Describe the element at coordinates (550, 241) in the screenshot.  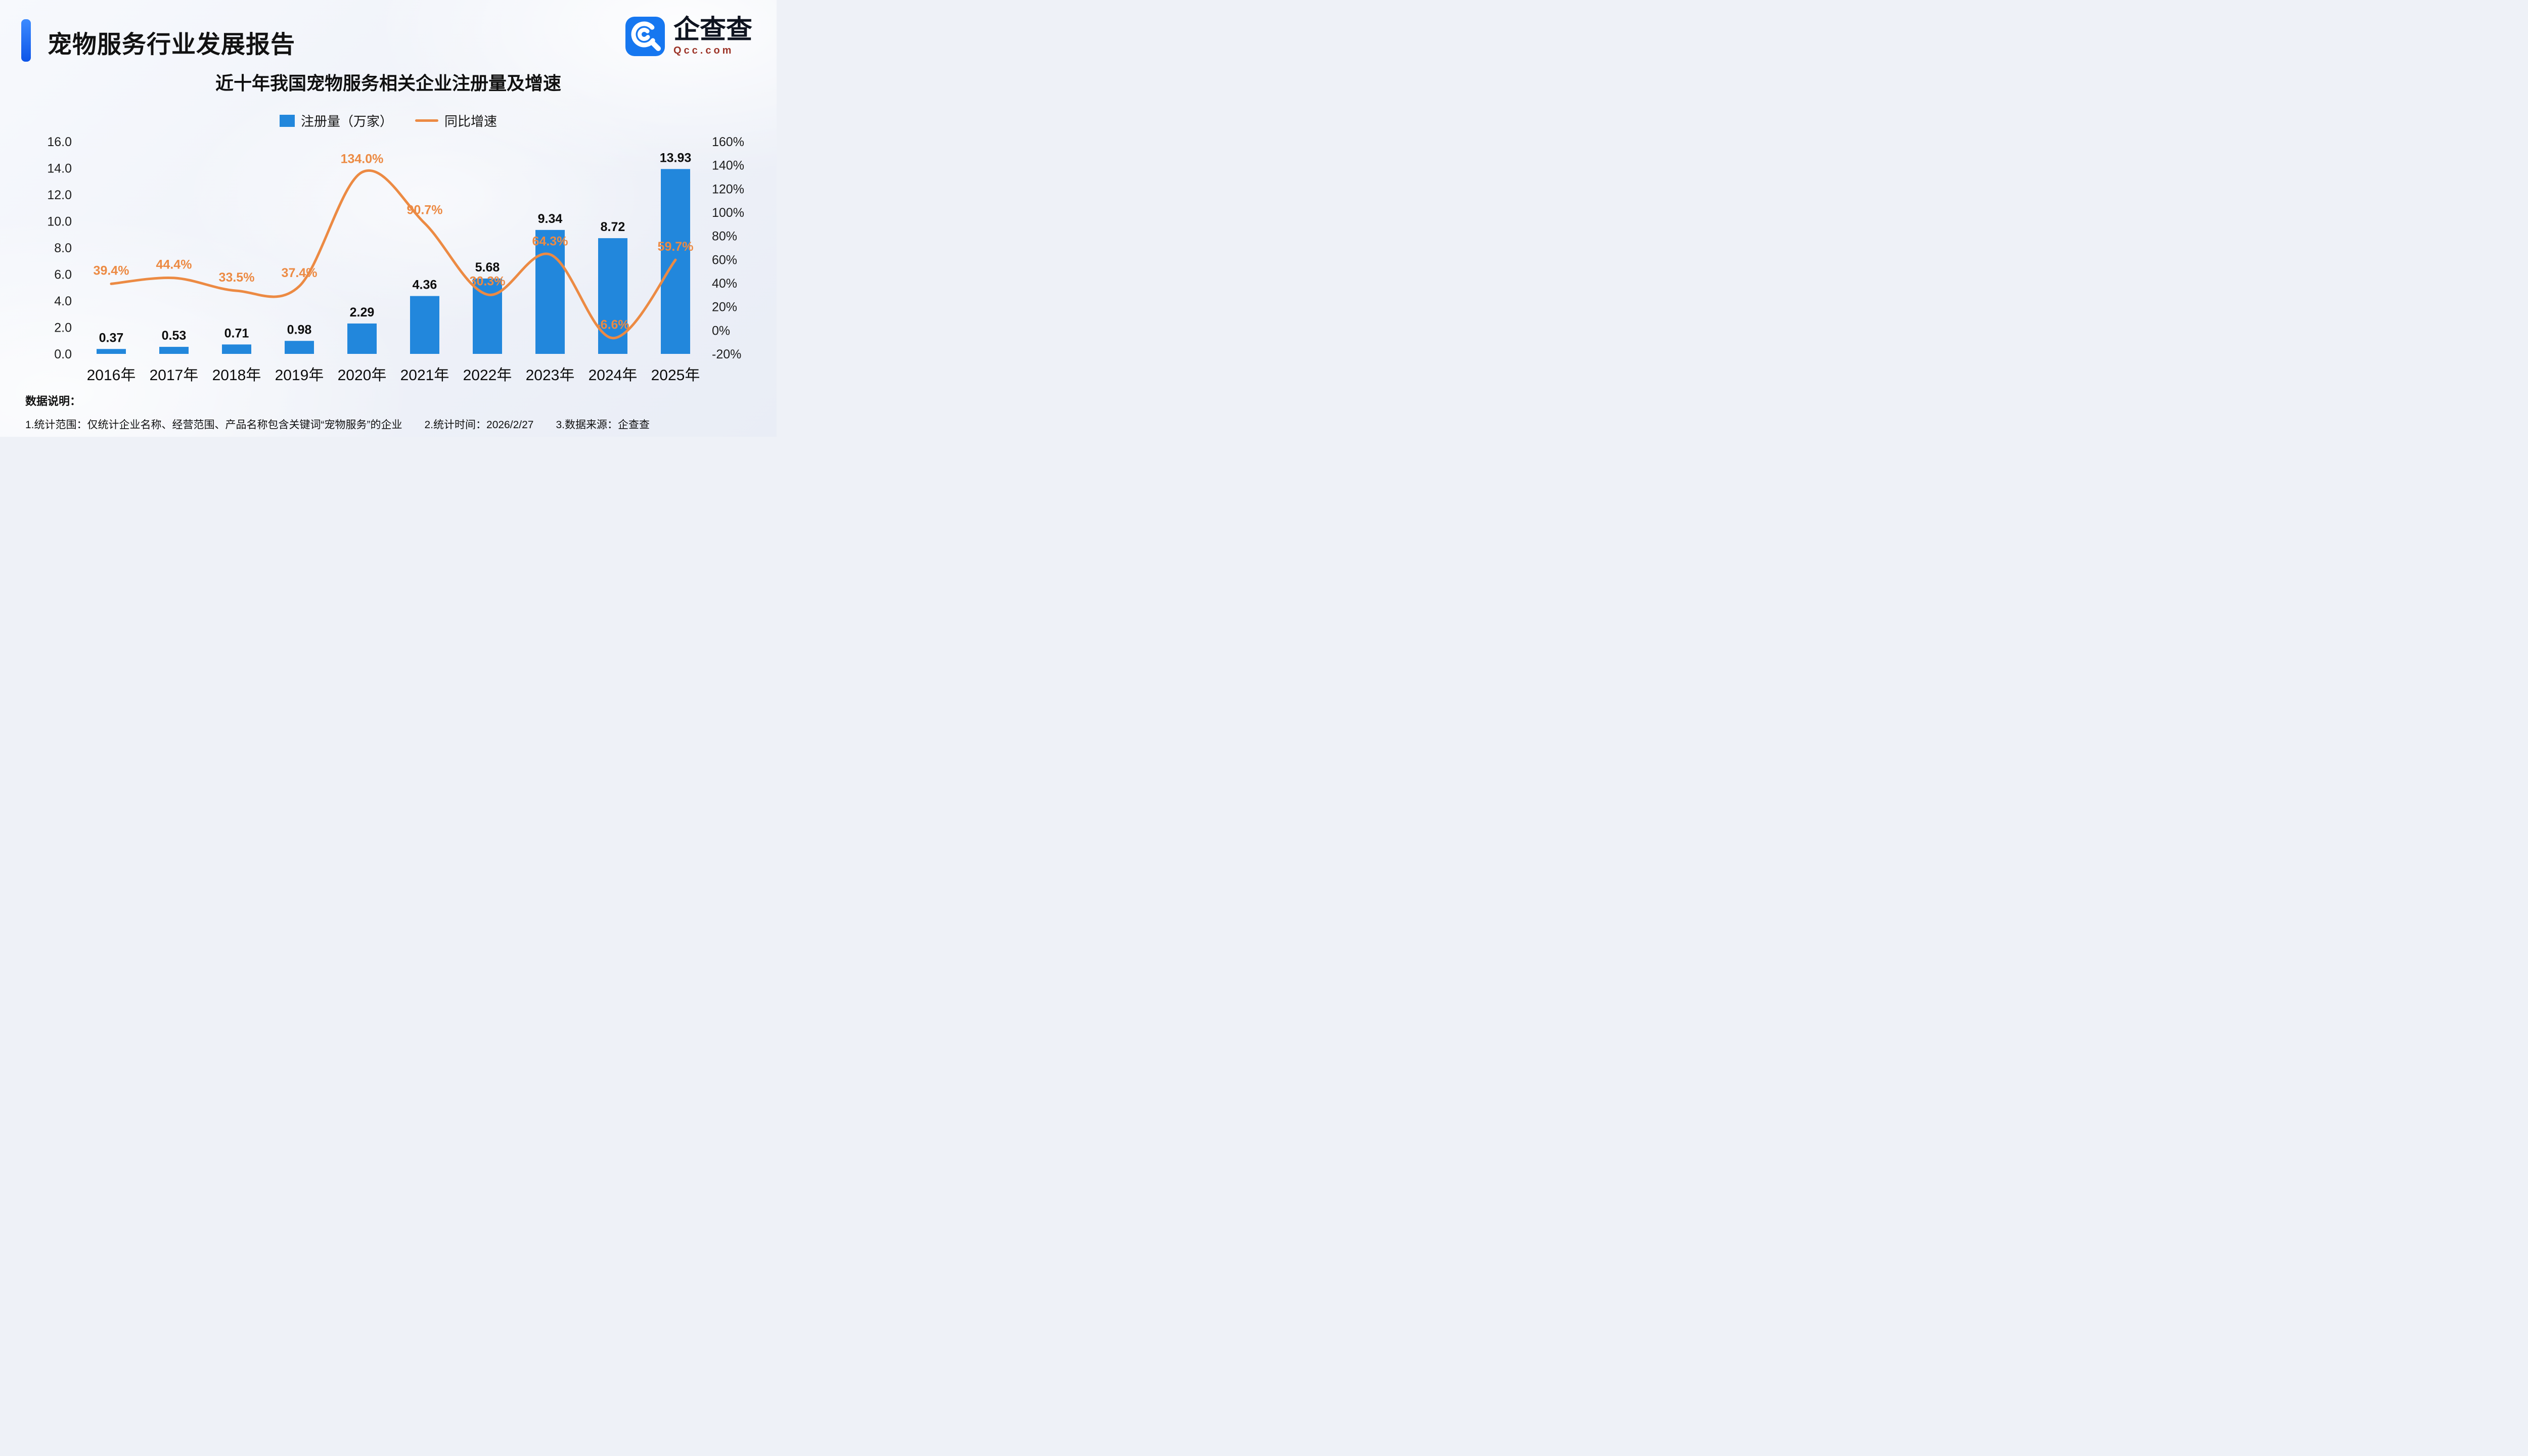
I see `growth-value-label: 64.3%` at that location.